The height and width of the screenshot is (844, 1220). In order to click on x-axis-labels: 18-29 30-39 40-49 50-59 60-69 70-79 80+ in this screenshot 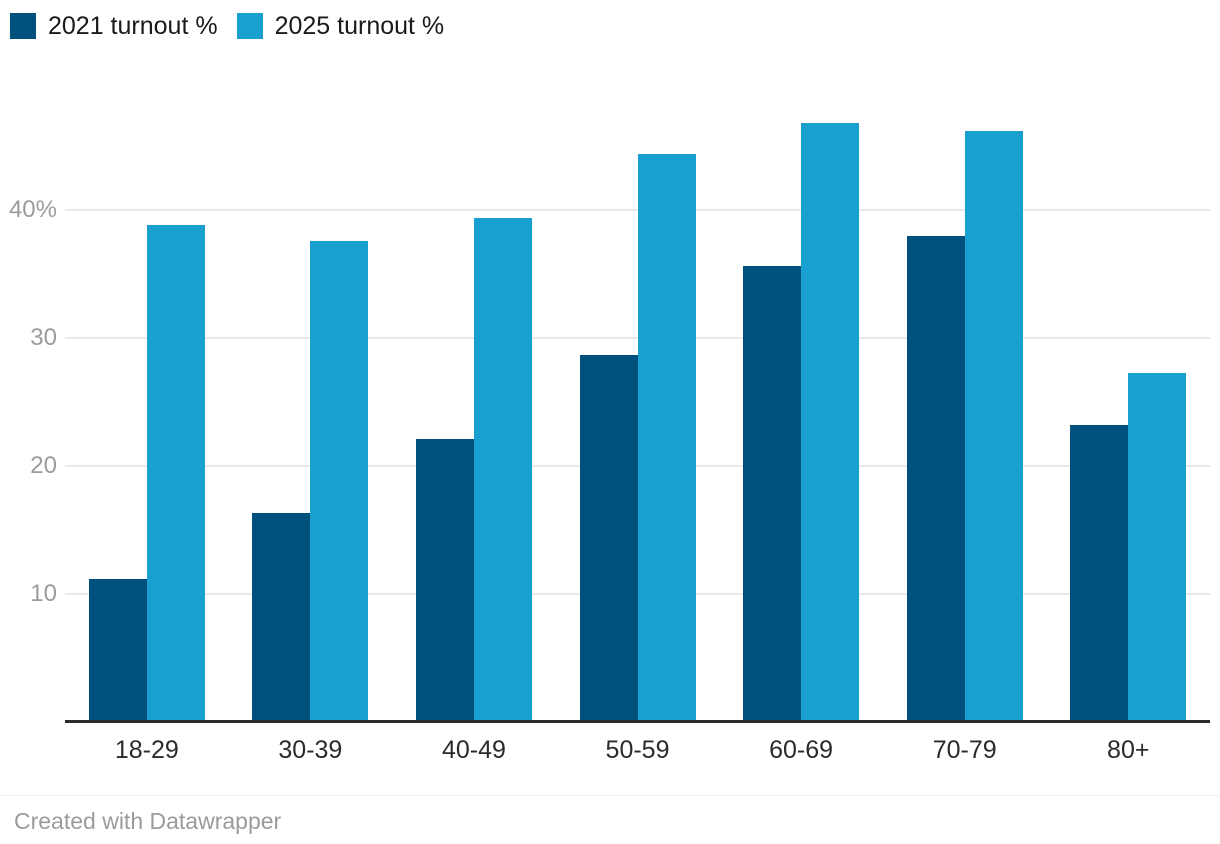, I will do `click(637, 750)`.